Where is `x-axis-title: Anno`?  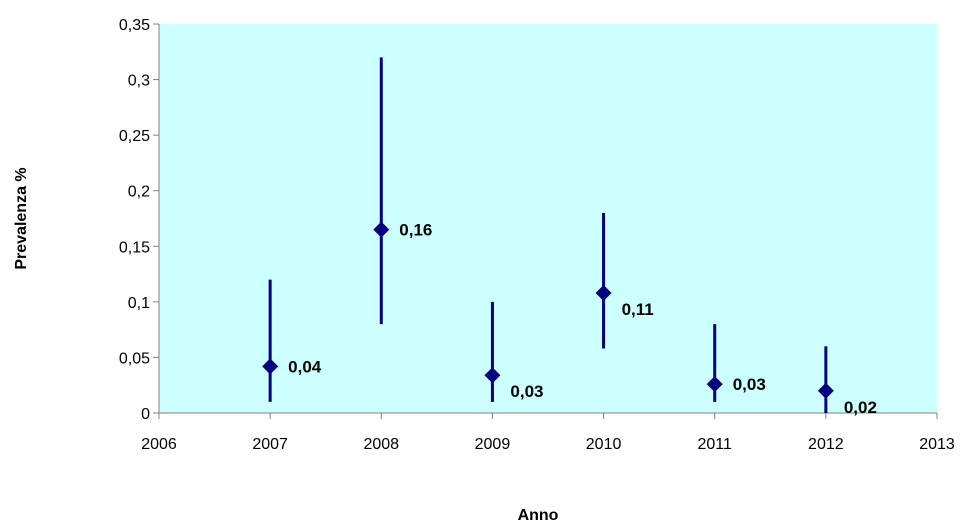
x-axis-title: Anno is located at coordinates (538, 515).